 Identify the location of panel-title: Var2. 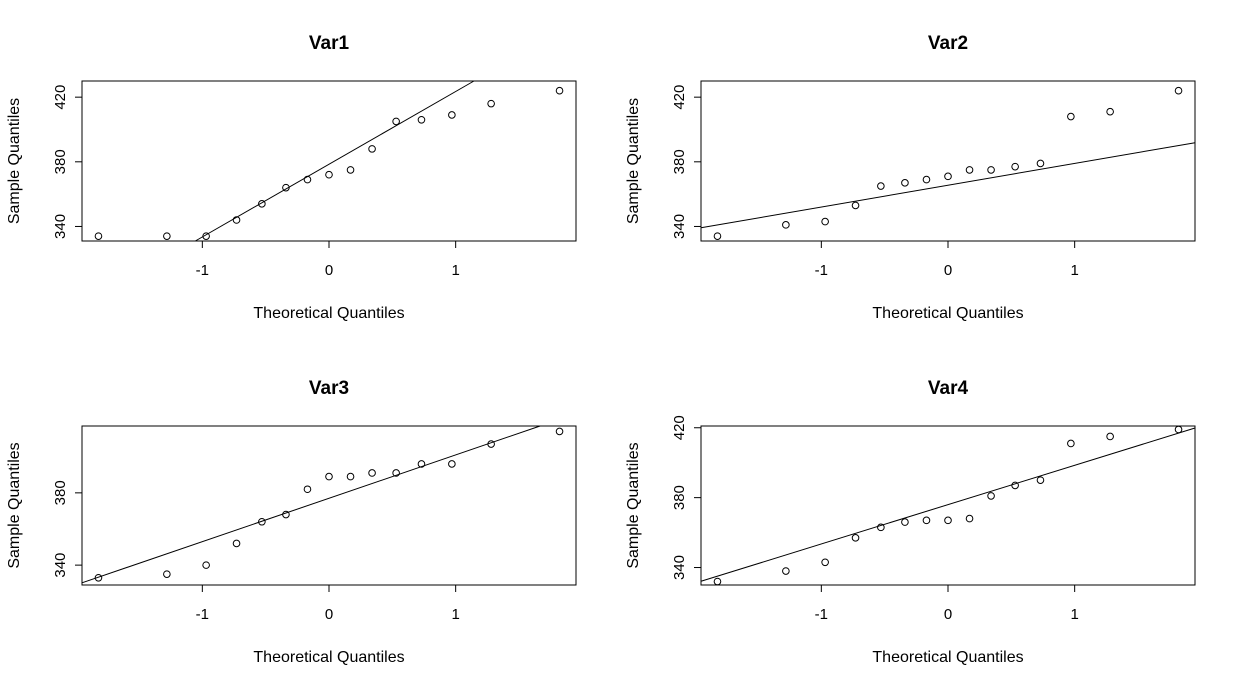
(948, 43).